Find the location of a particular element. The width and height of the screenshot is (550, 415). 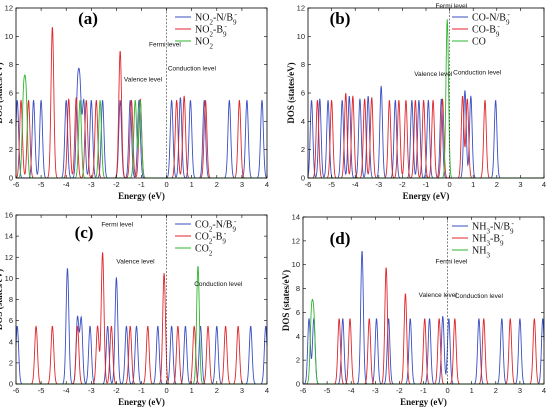

legend-label-0: CO-N/B9- is located at coordinates (491, 19).